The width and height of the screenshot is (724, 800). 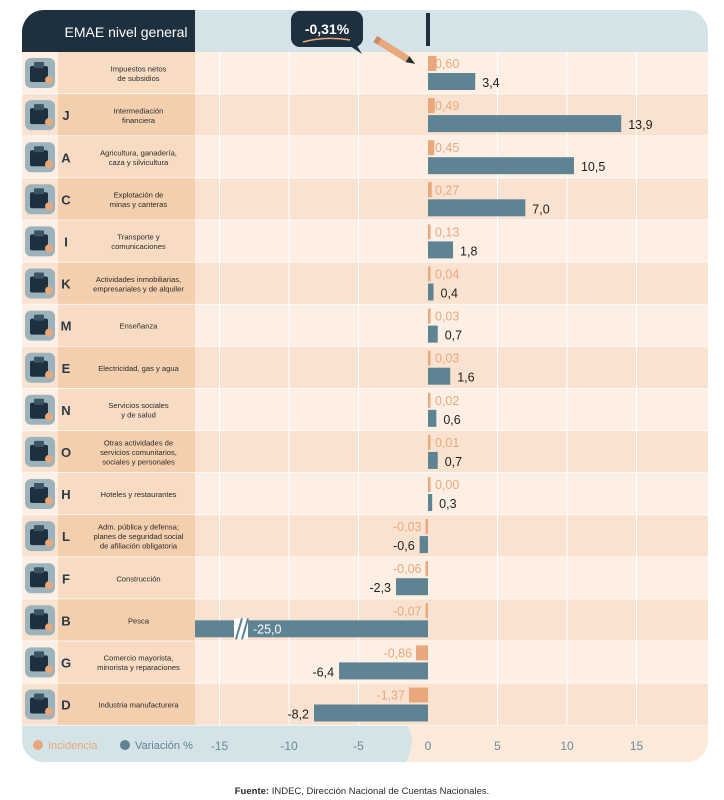 What do you see at coordinates (252, 791) in the screenshot?
I see `source-prefix: Fuente:` at bounding box center [252, 791].